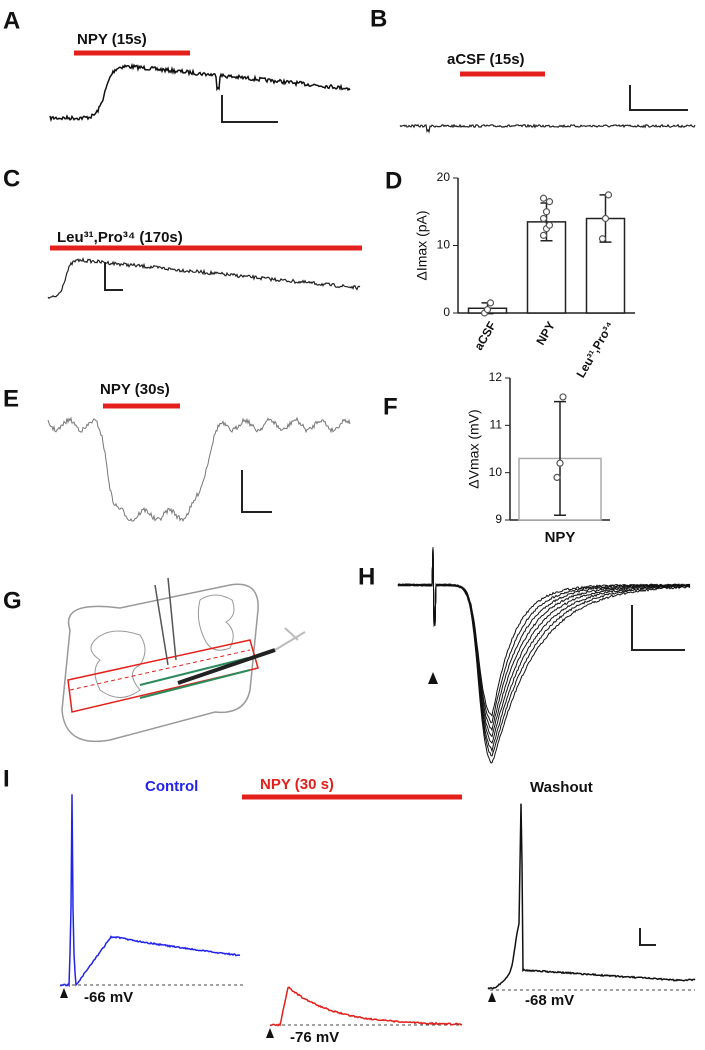 The height and width of the screenshot is (1050, 705). I want to click on annotation: NPY (30s), so click(135, 389).